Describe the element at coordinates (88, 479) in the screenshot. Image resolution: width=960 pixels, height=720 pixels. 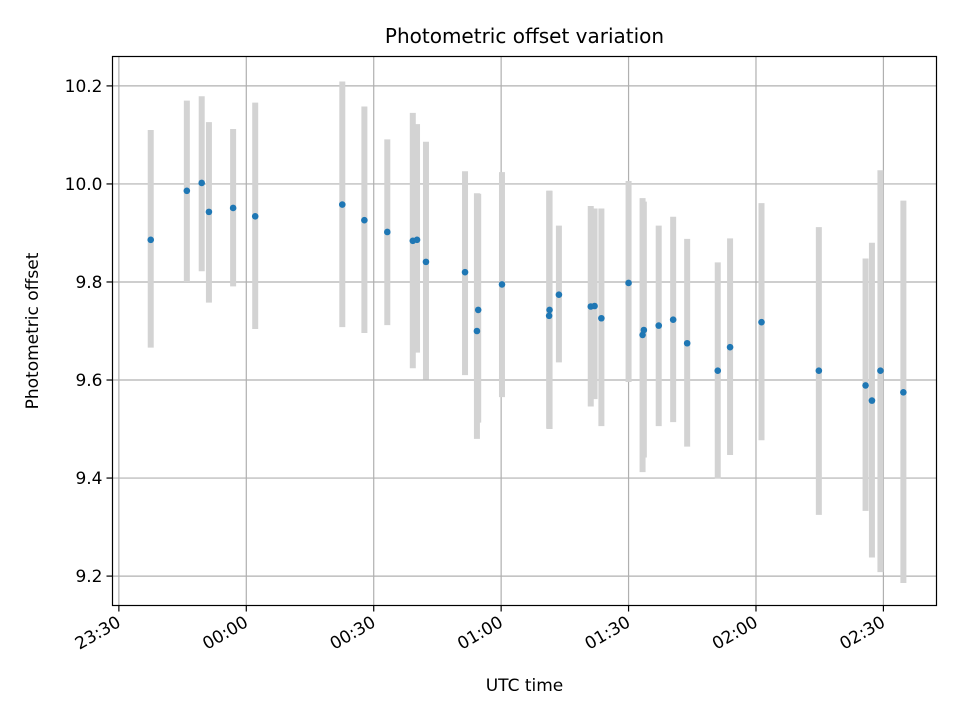
I see `y-tick-label: 9.4` at that location.